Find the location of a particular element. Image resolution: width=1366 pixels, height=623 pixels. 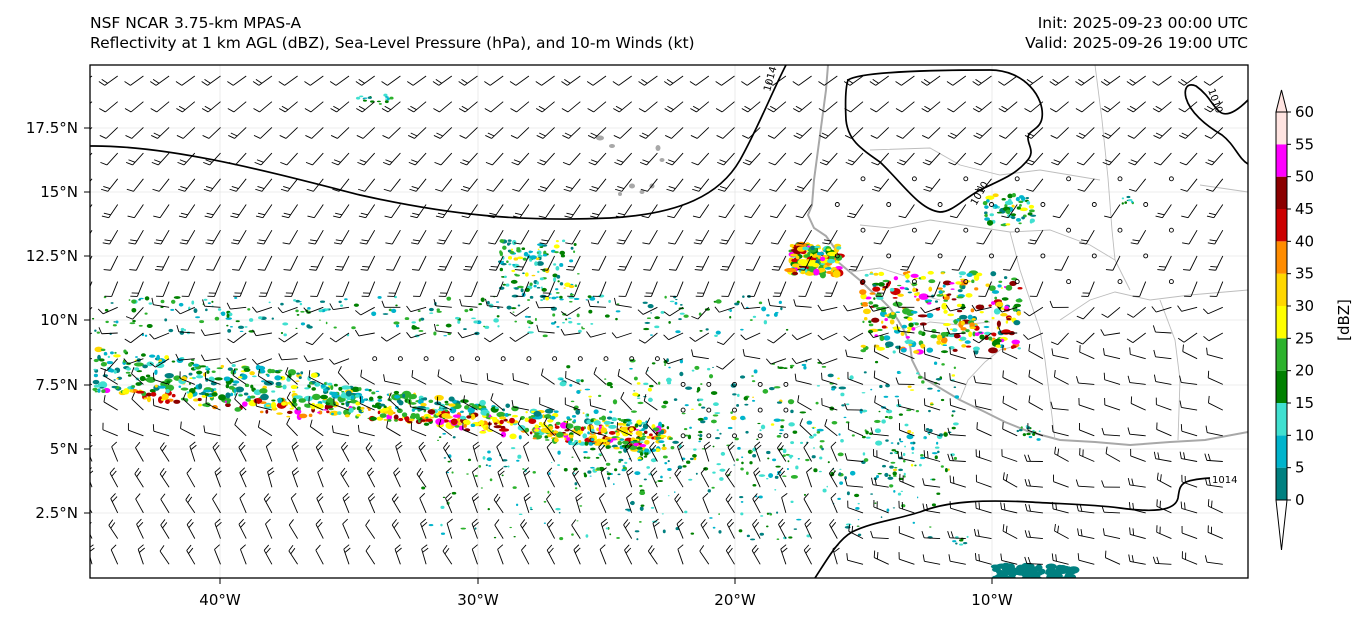

lon-tick-label: 30°W is located at coordinates (478, 600).